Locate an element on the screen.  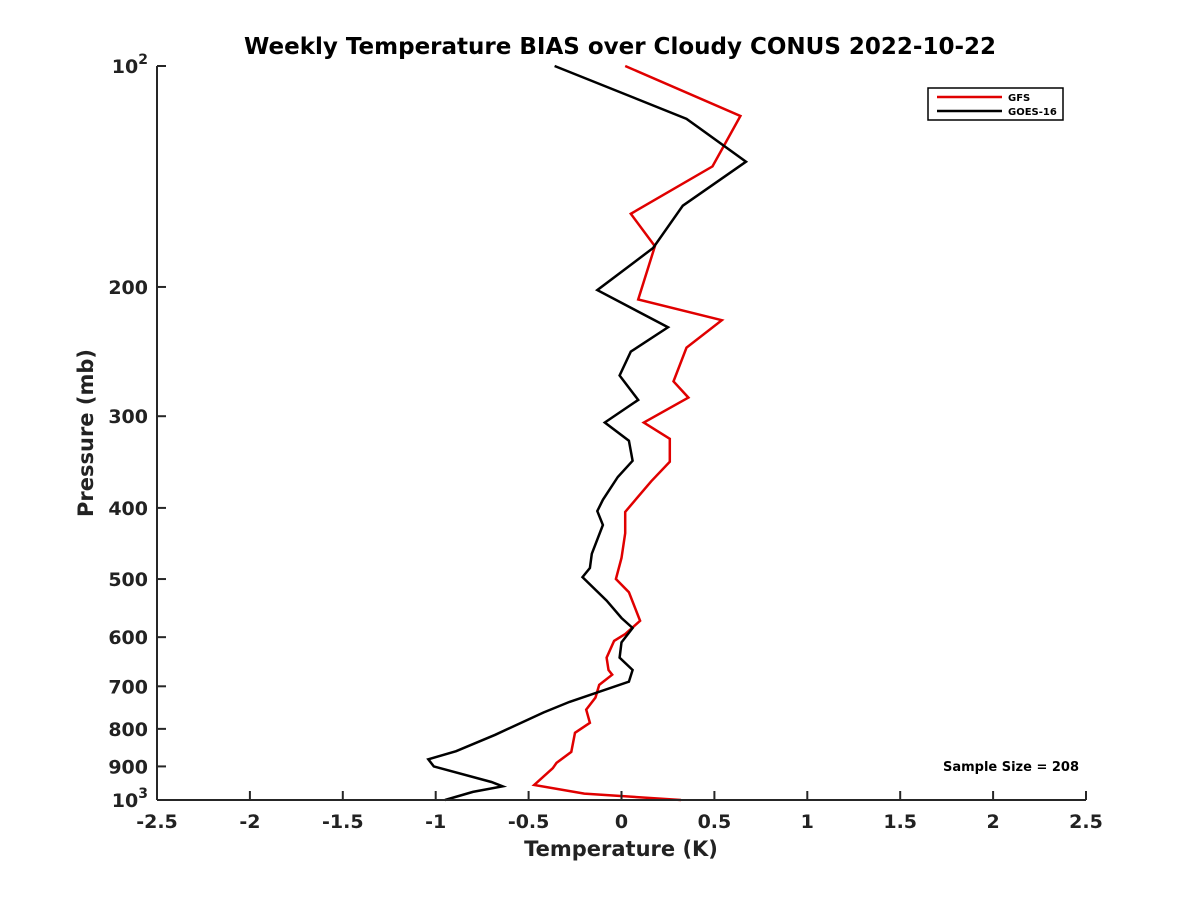
y-tick-label: 600 is located at coordinates (128, 638).